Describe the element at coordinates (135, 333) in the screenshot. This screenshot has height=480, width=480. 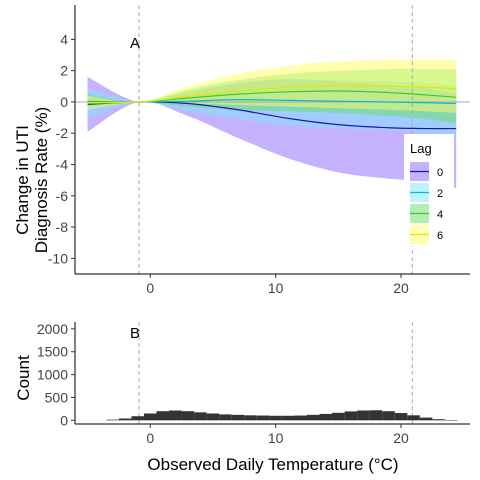
I see `panel-label-b: B` at that location.